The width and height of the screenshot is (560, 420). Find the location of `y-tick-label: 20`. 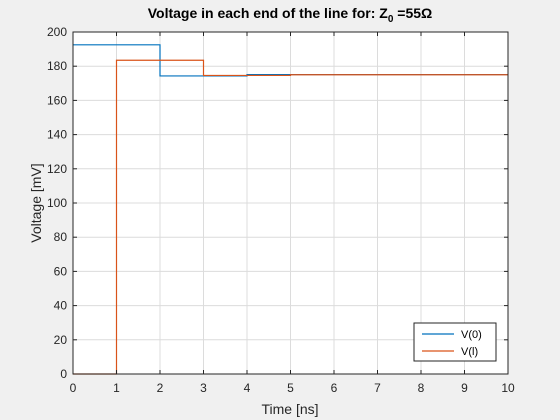

y-tick-label: 20 is located at coordinates (61, 340).